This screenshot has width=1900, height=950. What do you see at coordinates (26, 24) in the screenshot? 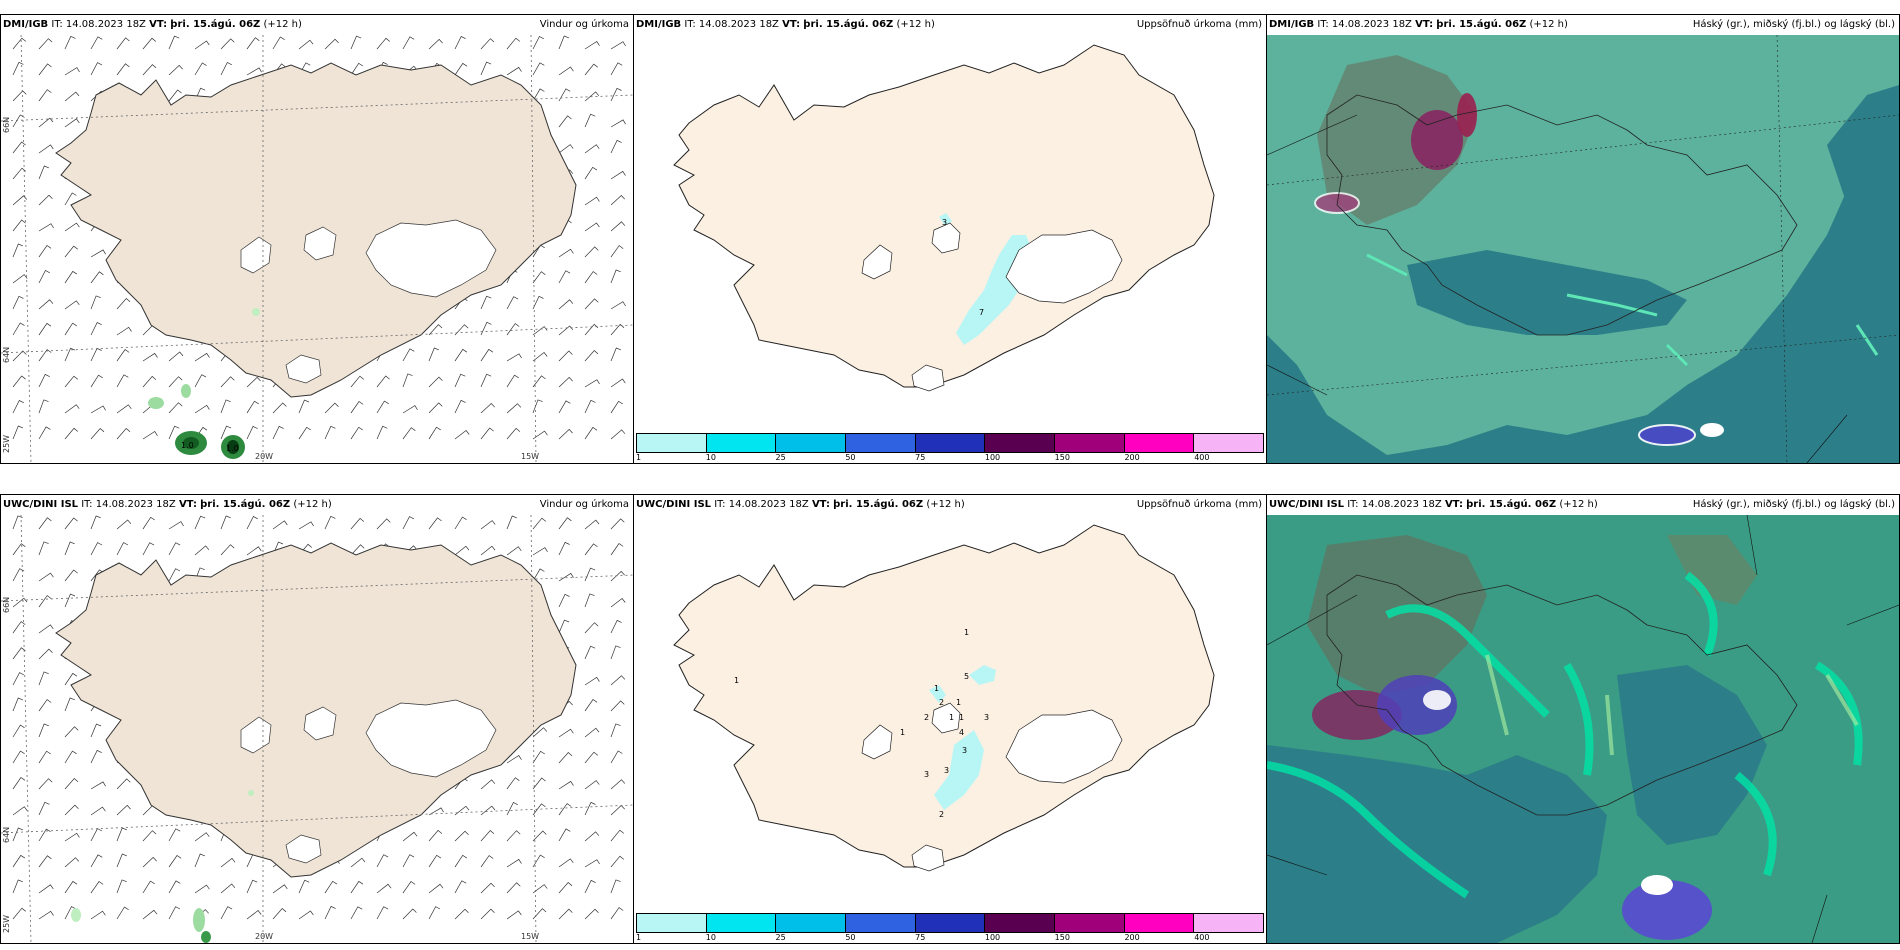
I see `model-name: DMI/IGB` at bounding box center [26, 24].